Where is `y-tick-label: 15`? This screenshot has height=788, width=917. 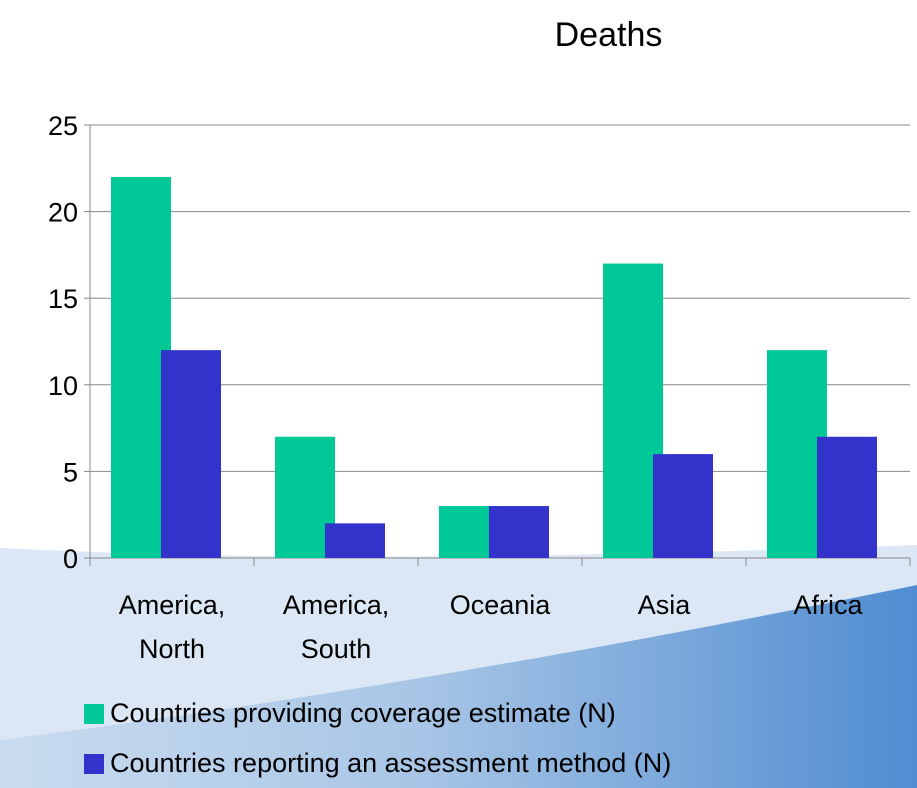 y-tick-label: 15 is located at coordinates (63, 299).